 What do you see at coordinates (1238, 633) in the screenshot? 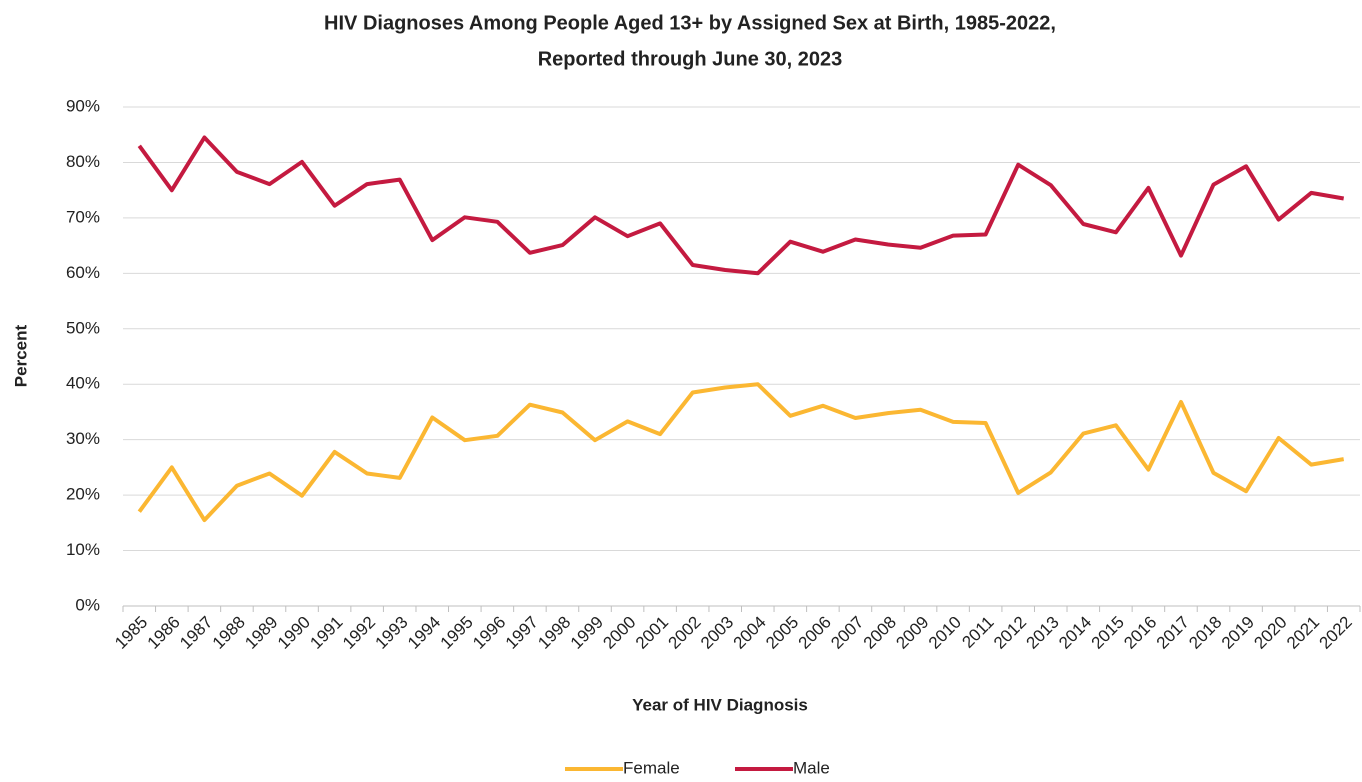
I see `x-tick-label: 2019` at bounding box center [1238, 633].